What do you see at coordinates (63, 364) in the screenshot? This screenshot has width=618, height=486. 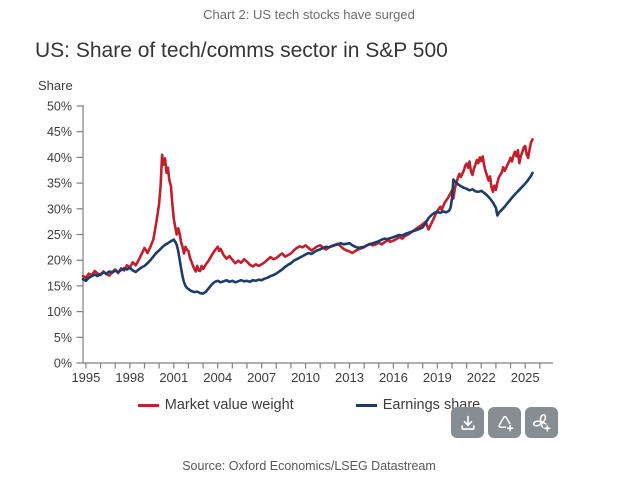 I see `y-tick-label: 0%` at bounding box center [63, 364].